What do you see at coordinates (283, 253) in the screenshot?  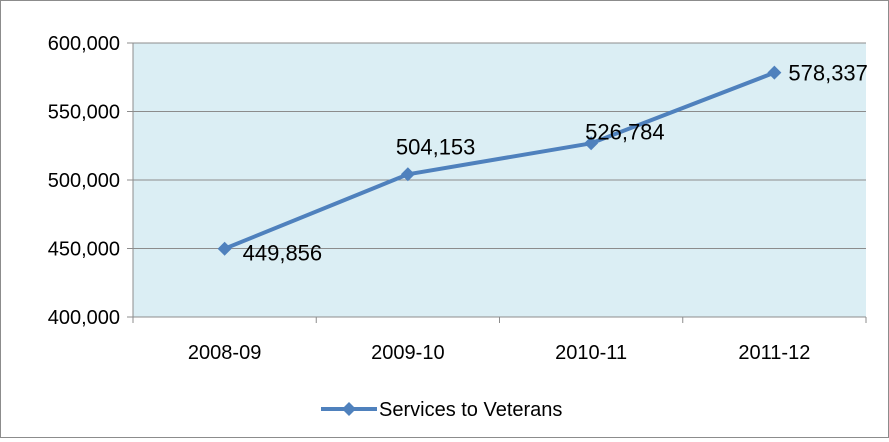 I see `data-label: 449,856` at bounding box center [283, 253].